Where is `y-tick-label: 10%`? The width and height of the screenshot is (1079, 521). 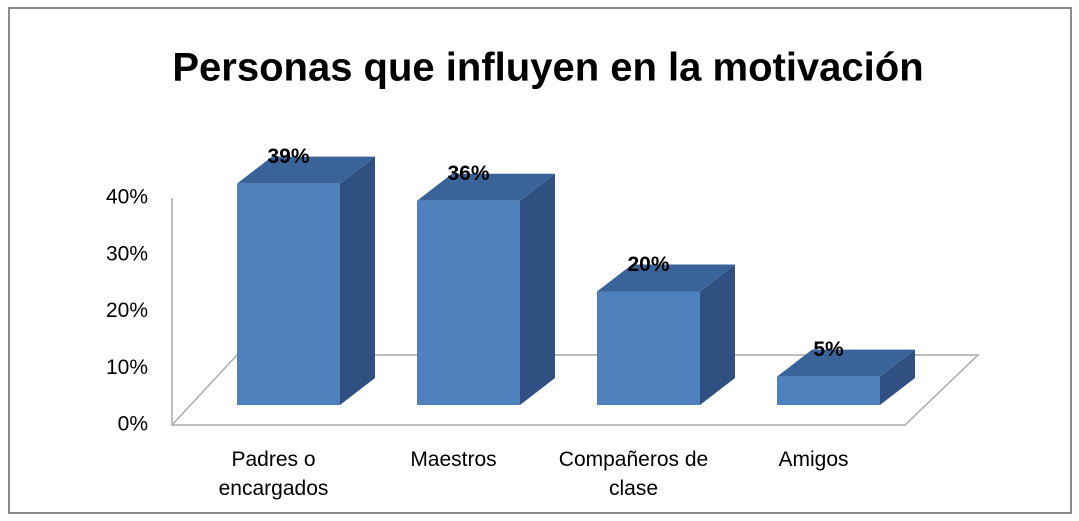 y-tick-label: 10% is located at coordinates (127, 367).